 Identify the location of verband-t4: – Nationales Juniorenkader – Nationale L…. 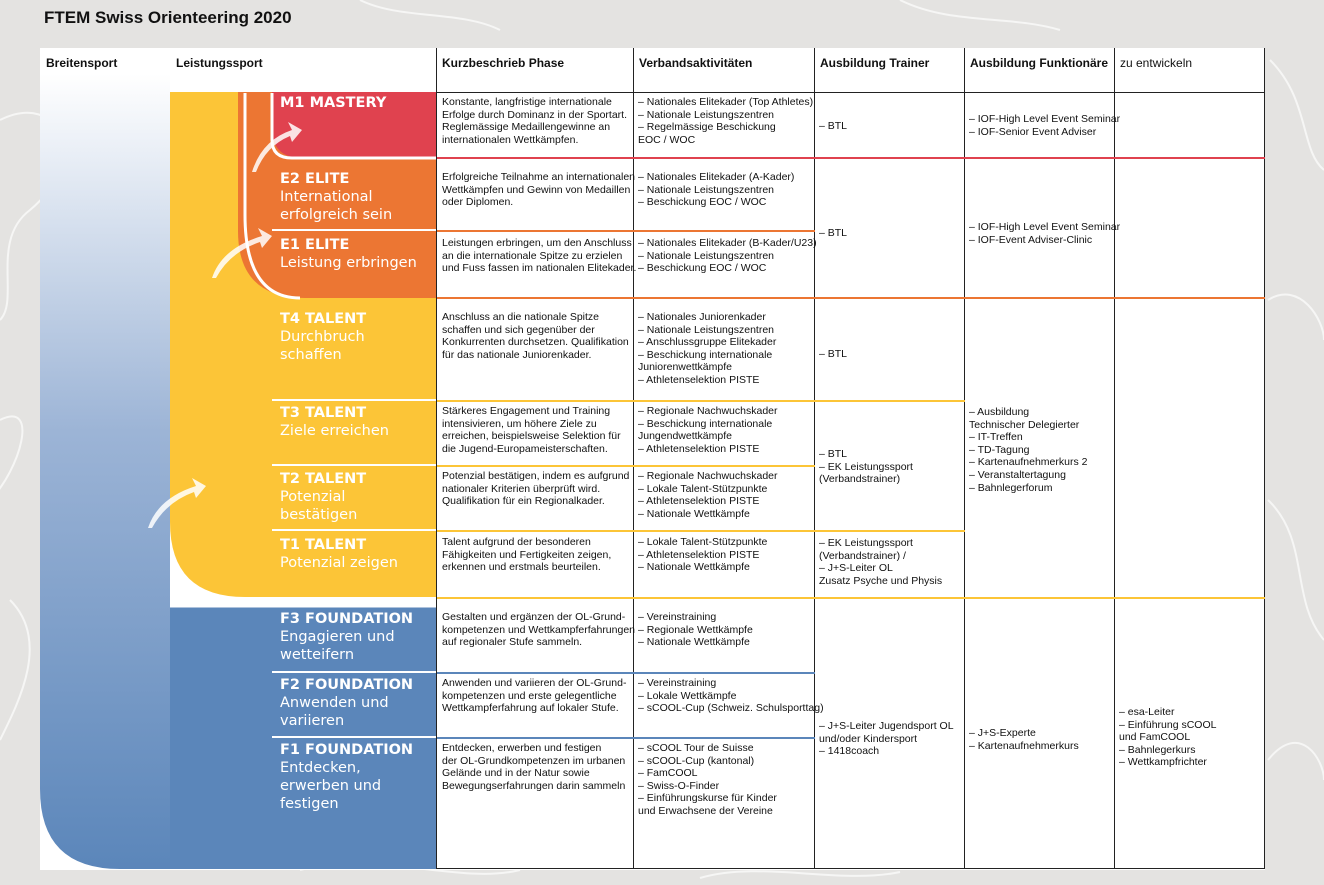
(707, 348).